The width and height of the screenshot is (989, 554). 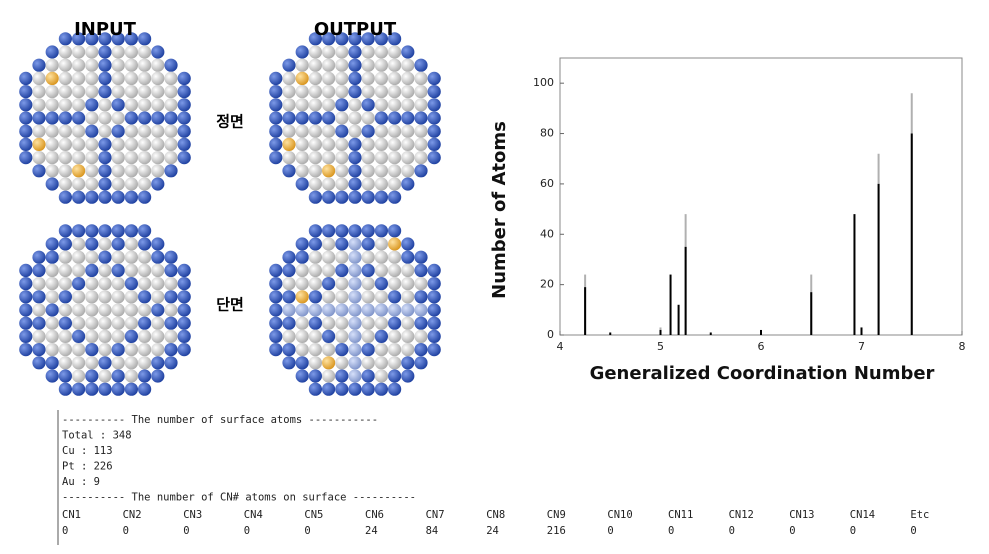 What do you see at coordinates (87, 451) in the screenshot?
I see `console-line: Cu : 113` at bounding box center [87, 451].